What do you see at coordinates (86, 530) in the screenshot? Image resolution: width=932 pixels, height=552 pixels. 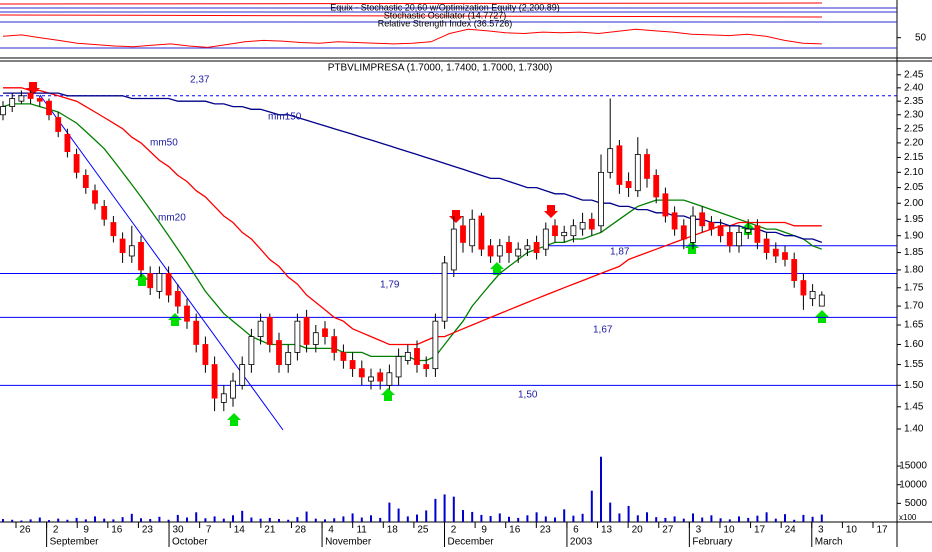 I see `x-tick-label: 9` at bounding box center [86, 530].